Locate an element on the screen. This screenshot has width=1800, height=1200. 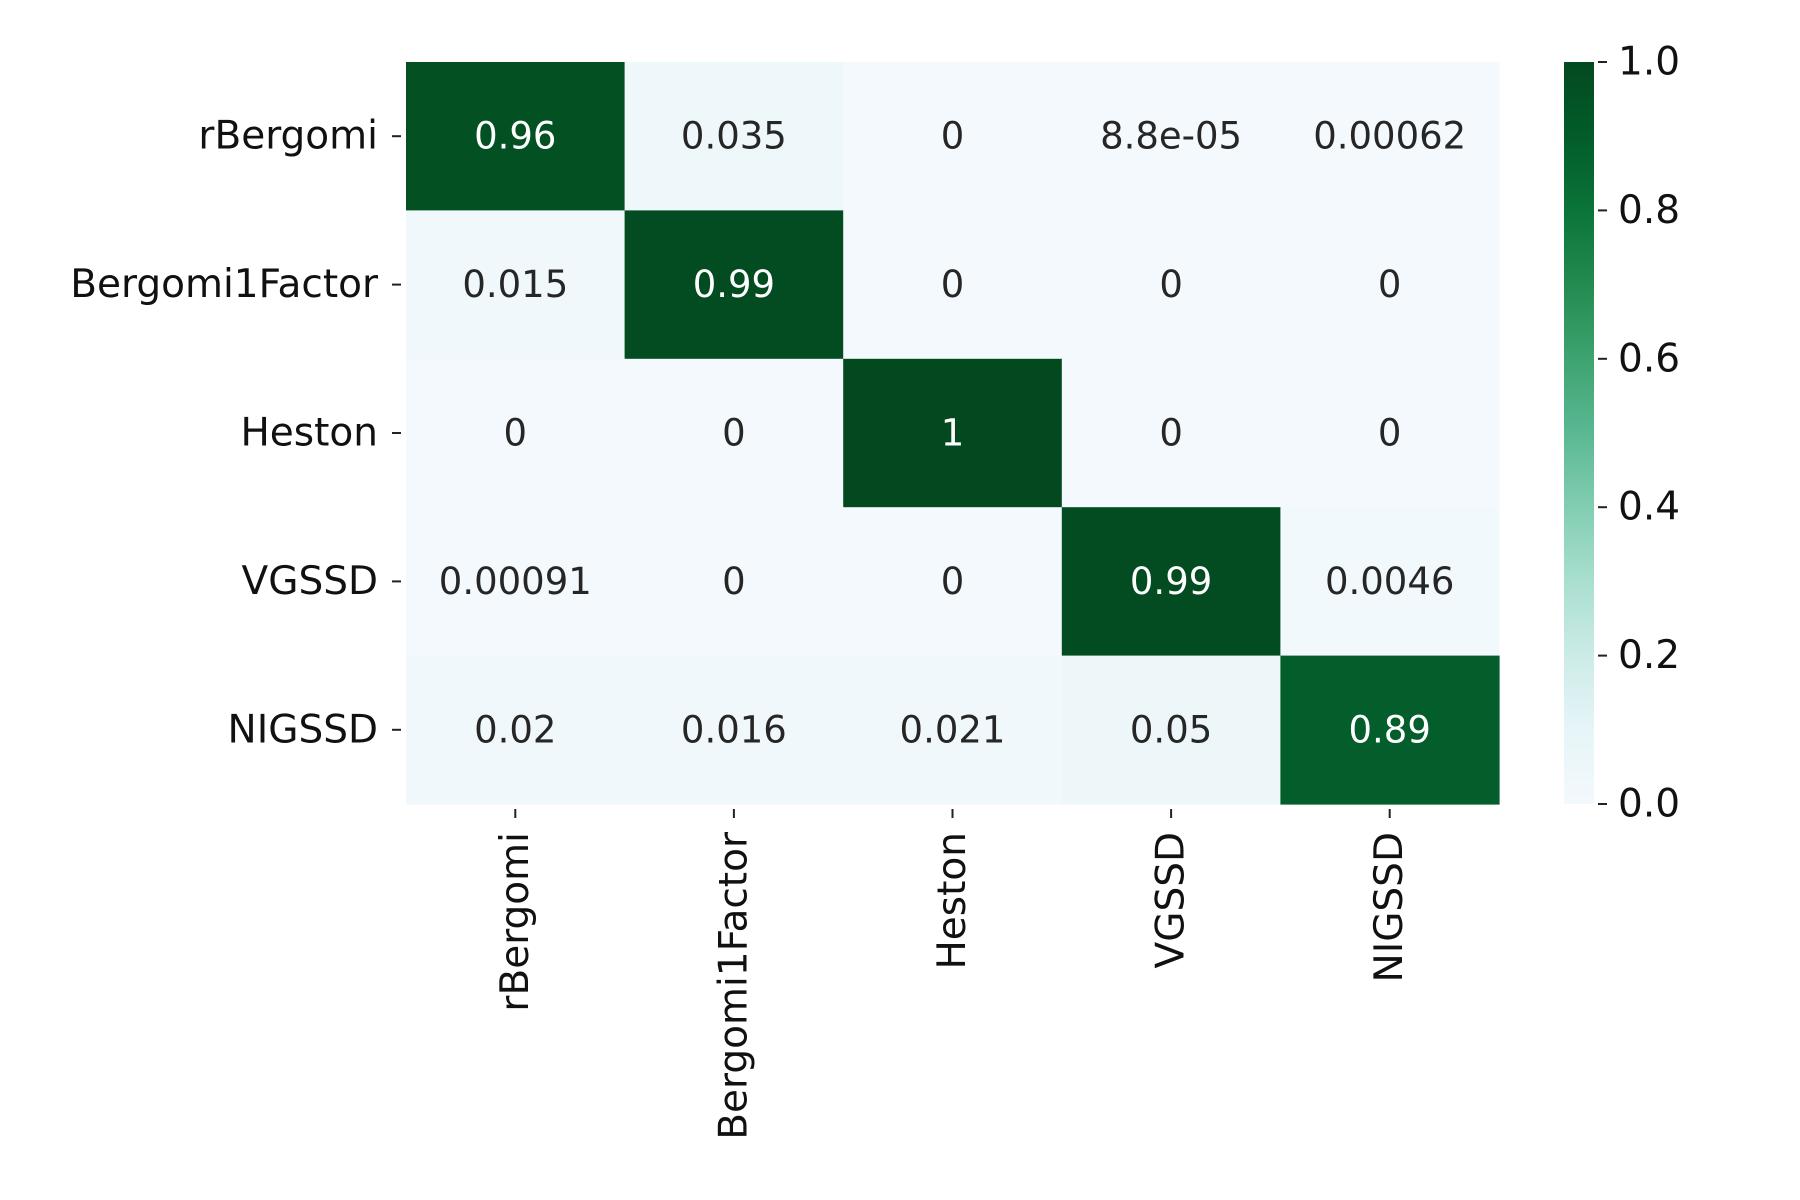
colorbar is located at coordinates (1579, 433).